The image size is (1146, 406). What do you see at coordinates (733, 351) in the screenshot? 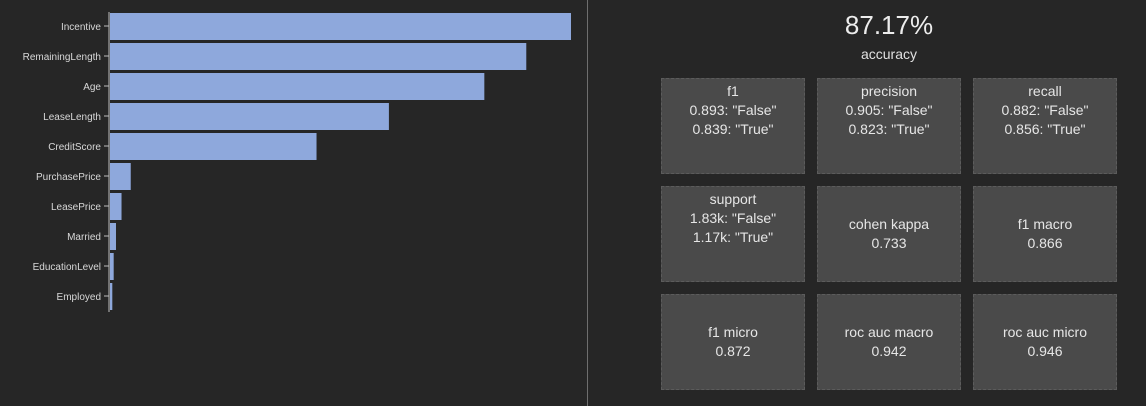
I see `metric-value: 0.872` at bounding box center [733, 351].